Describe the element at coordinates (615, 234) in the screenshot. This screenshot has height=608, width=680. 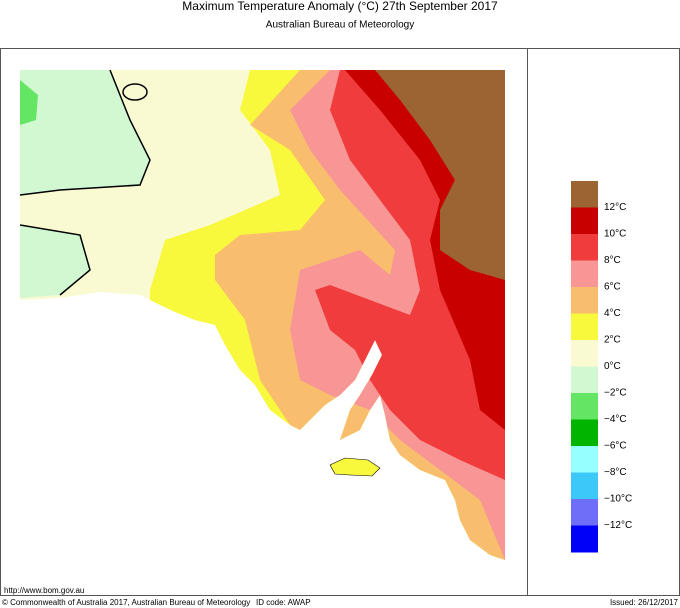
I see `legend-label: 10°C` at that location.